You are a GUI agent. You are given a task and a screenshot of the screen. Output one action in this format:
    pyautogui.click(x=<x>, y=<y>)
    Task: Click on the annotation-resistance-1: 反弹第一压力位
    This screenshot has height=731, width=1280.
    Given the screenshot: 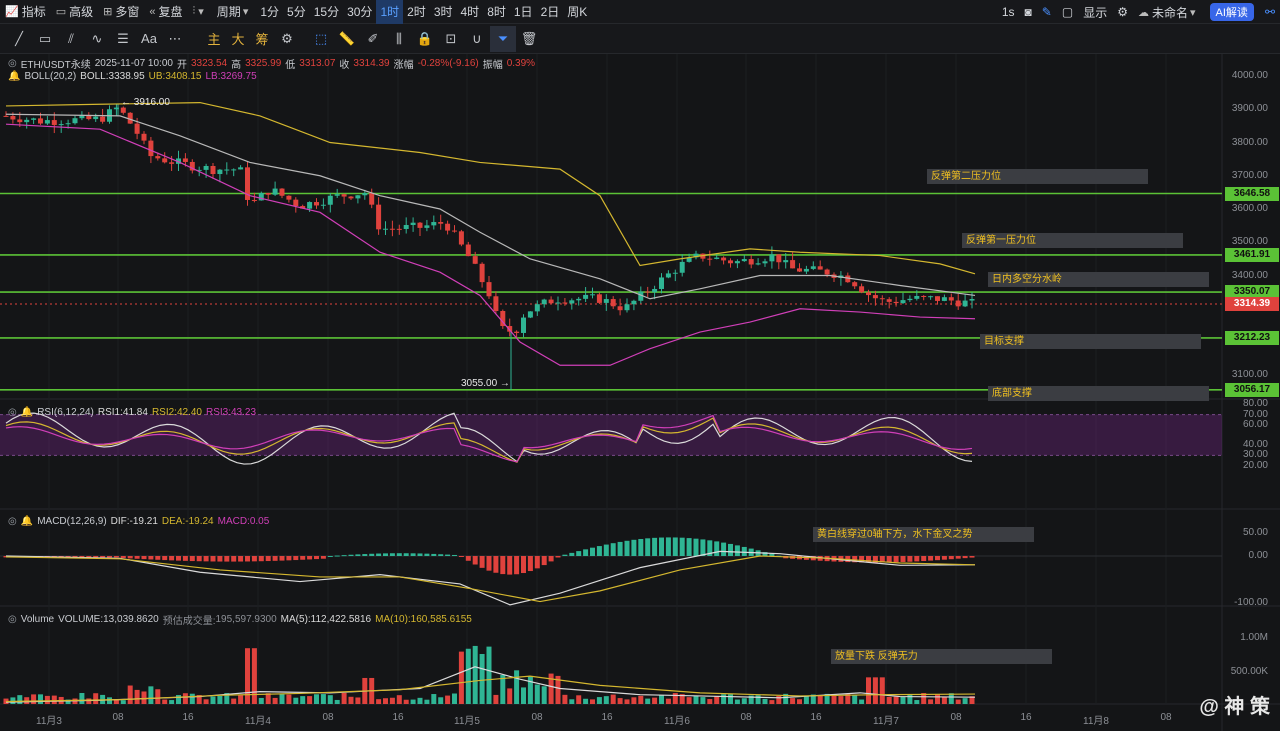 What is the action you would take?
    pyautogui.click(x=1072, y=240)
    